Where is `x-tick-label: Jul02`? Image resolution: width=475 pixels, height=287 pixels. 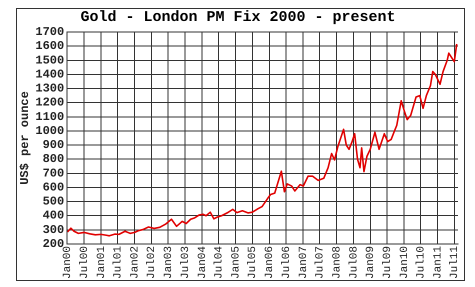 x-tick-label: Jul02 is located at coordinates (152, 263).